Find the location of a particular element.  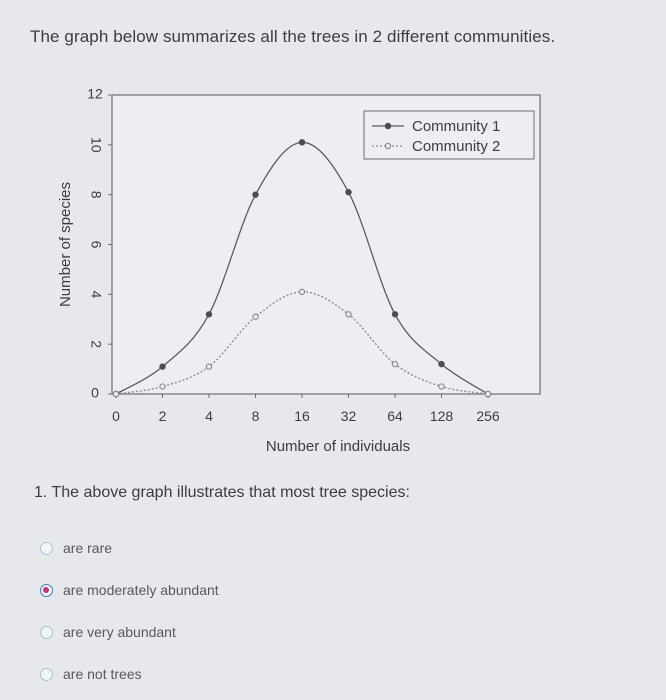

y-tick-label: 10 is located at coordinates (96, 145).